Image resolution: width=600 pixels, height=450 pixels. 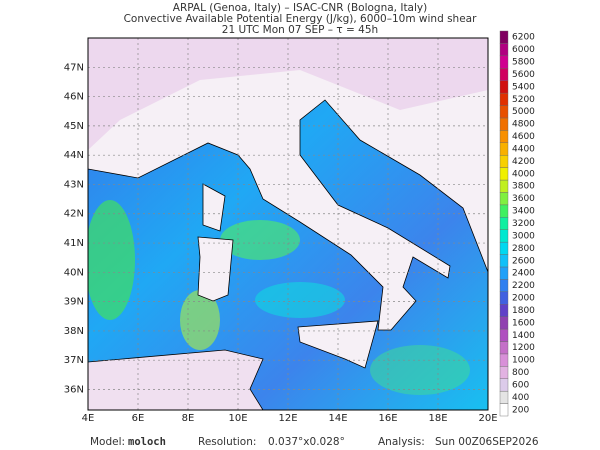 I want to click on colorbar-label: 4400, so click(x=523, y=149).